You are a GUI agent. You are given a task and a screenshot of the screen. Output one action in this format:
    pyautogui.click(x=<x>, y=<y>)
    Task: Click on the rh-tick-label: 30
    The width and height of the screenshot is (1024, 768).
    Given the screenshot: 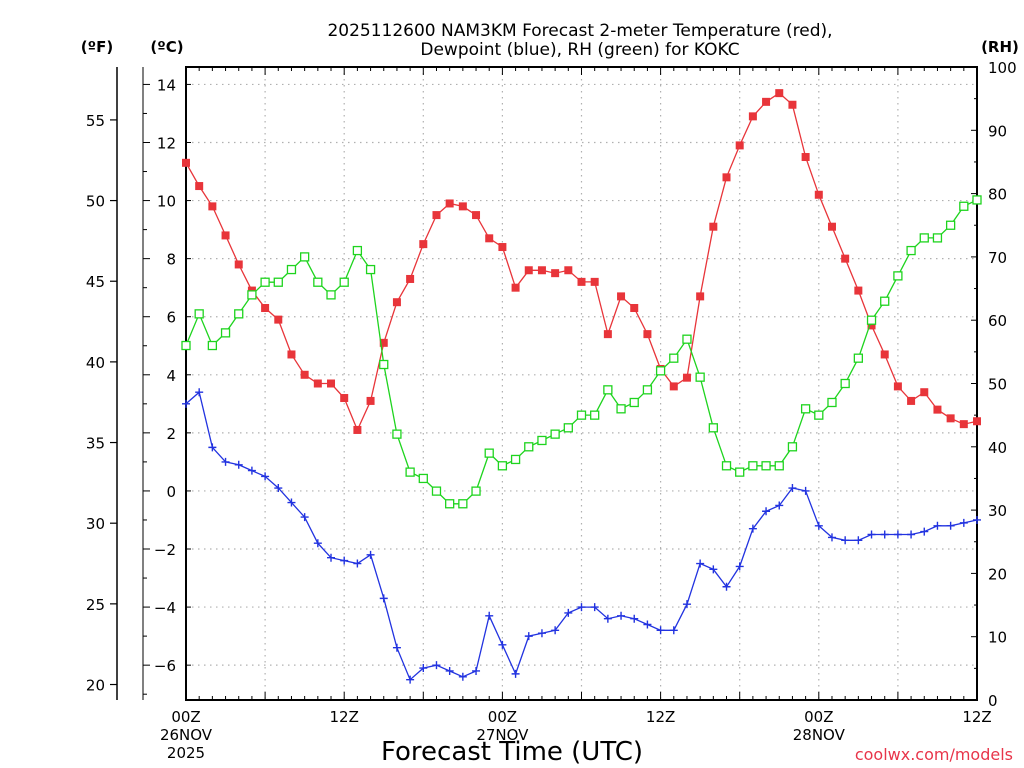 What is the action you would take?
    pyautogui.click(x=997, y=511)
    